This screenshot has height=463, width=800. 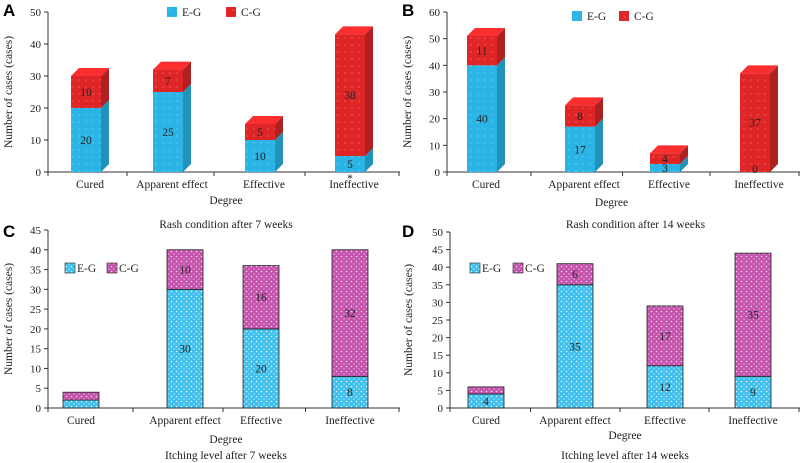 I want to click on y-tick-label: 10, so click(x=435, y=146).